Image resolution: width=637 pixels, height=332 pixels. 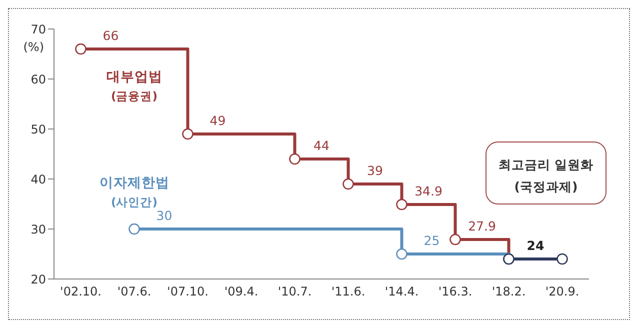 I want to click on y-tick-label: 40, so click(x=38, y=179).